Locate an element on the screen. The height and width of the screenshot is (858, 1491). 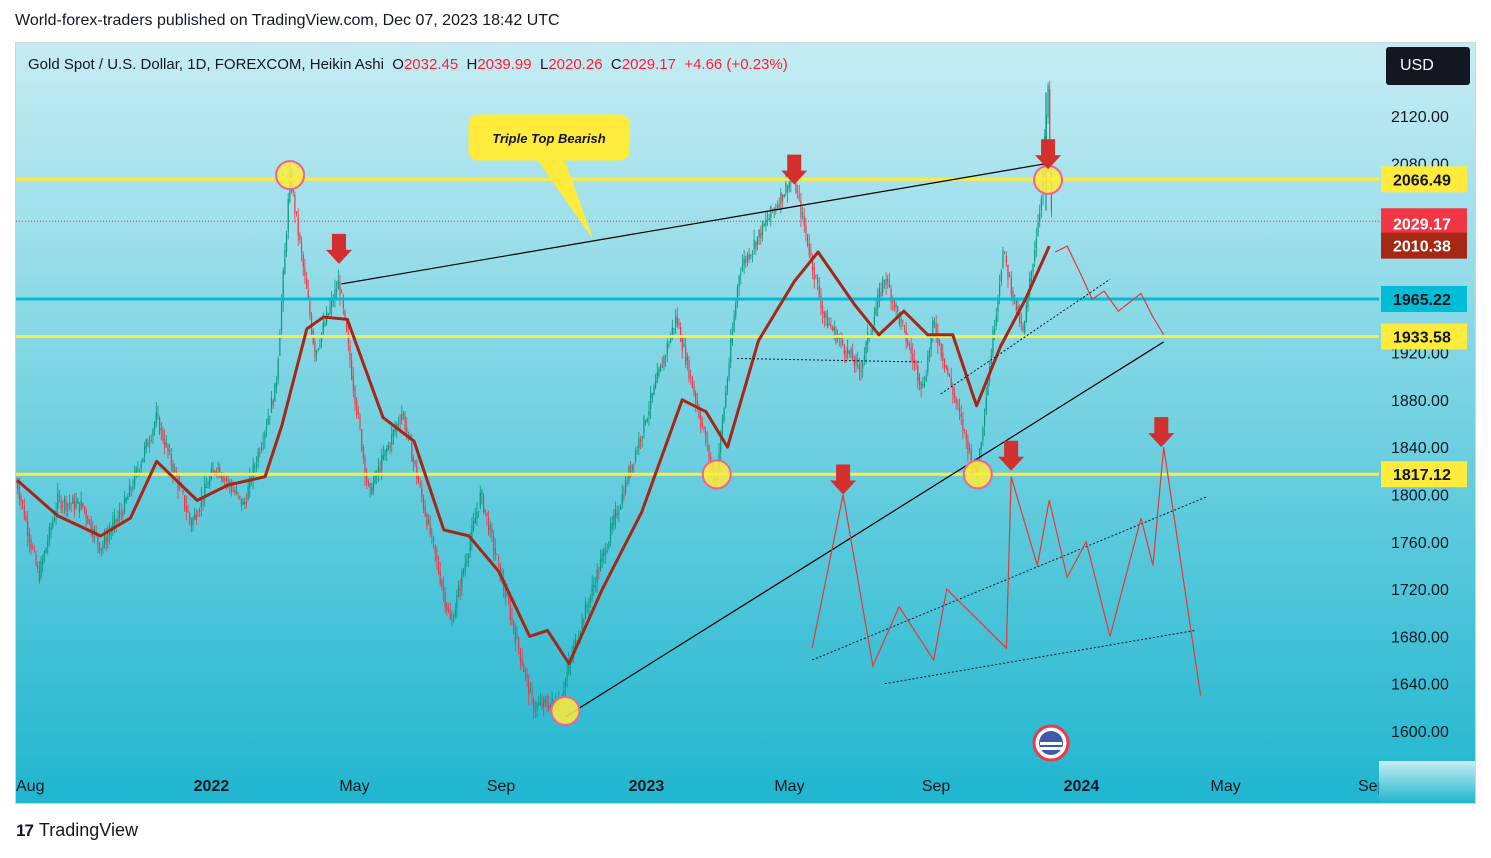
tradingview-logo: 17 TradingView is located at coordinates (77, 830).